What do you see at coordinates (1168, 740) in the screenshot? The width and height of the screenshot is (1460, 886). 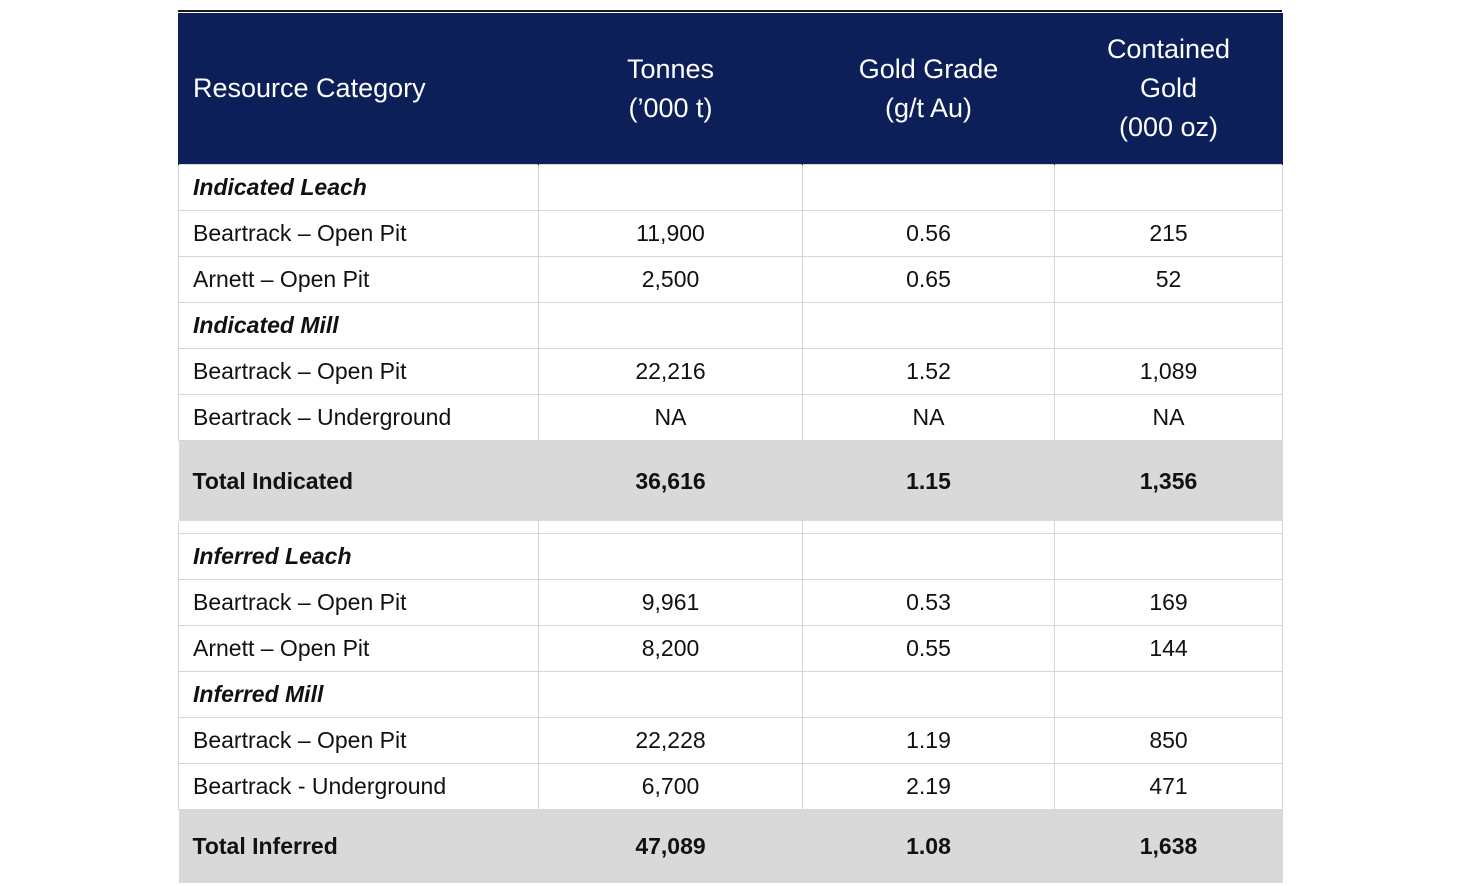 I see `gold-cell: 850` at bounding box center [1168, 740].